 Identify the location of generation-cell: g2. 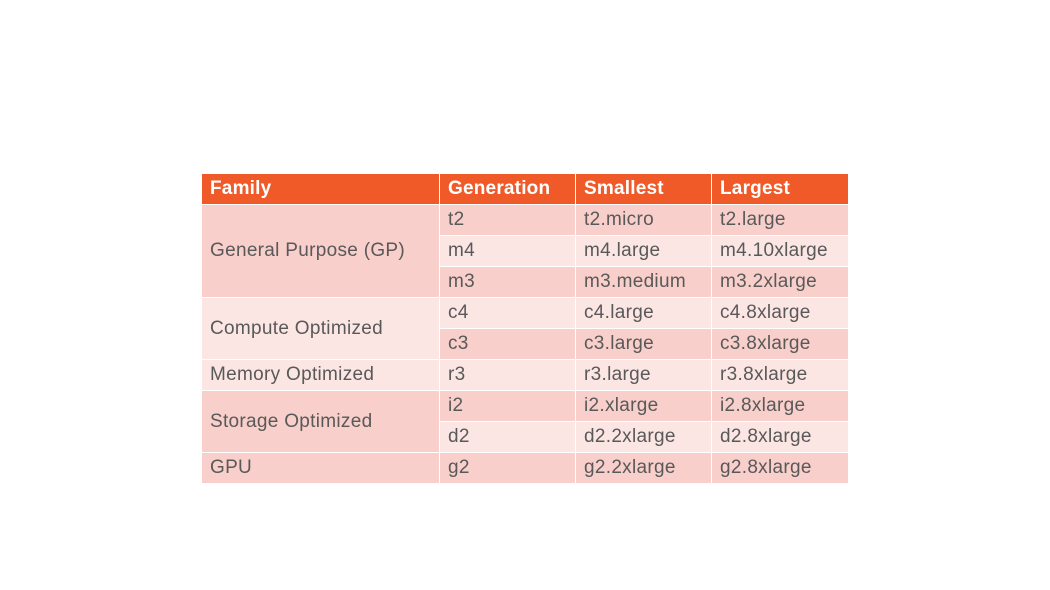
(507, 468).